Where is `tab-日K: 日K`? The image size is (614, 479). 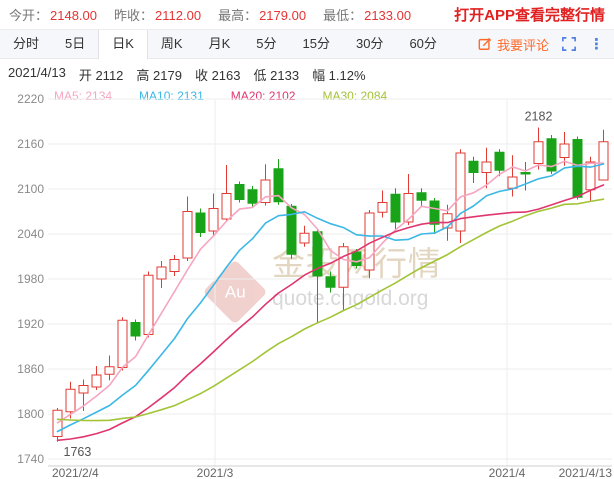 tab-日K: 日K is located at coordinates (123, 44).